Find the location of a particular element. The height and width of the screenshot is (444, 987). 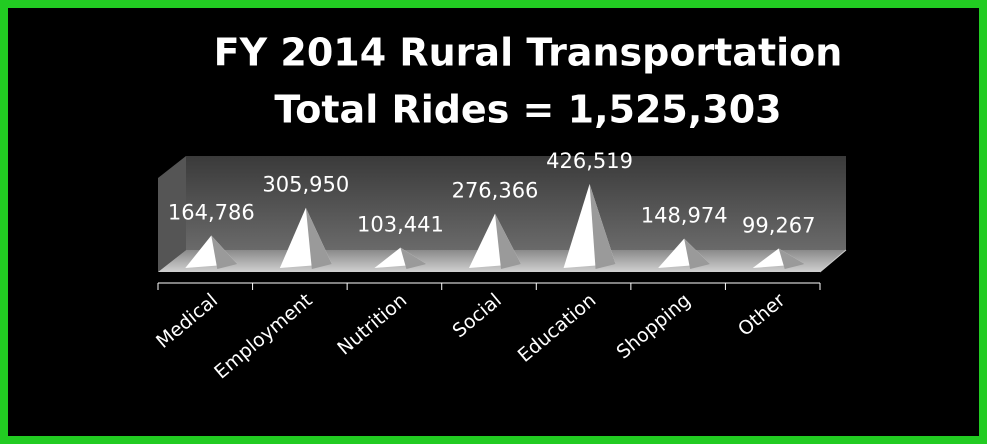

value-label: 426,519 is located at coordinates (589, 161).